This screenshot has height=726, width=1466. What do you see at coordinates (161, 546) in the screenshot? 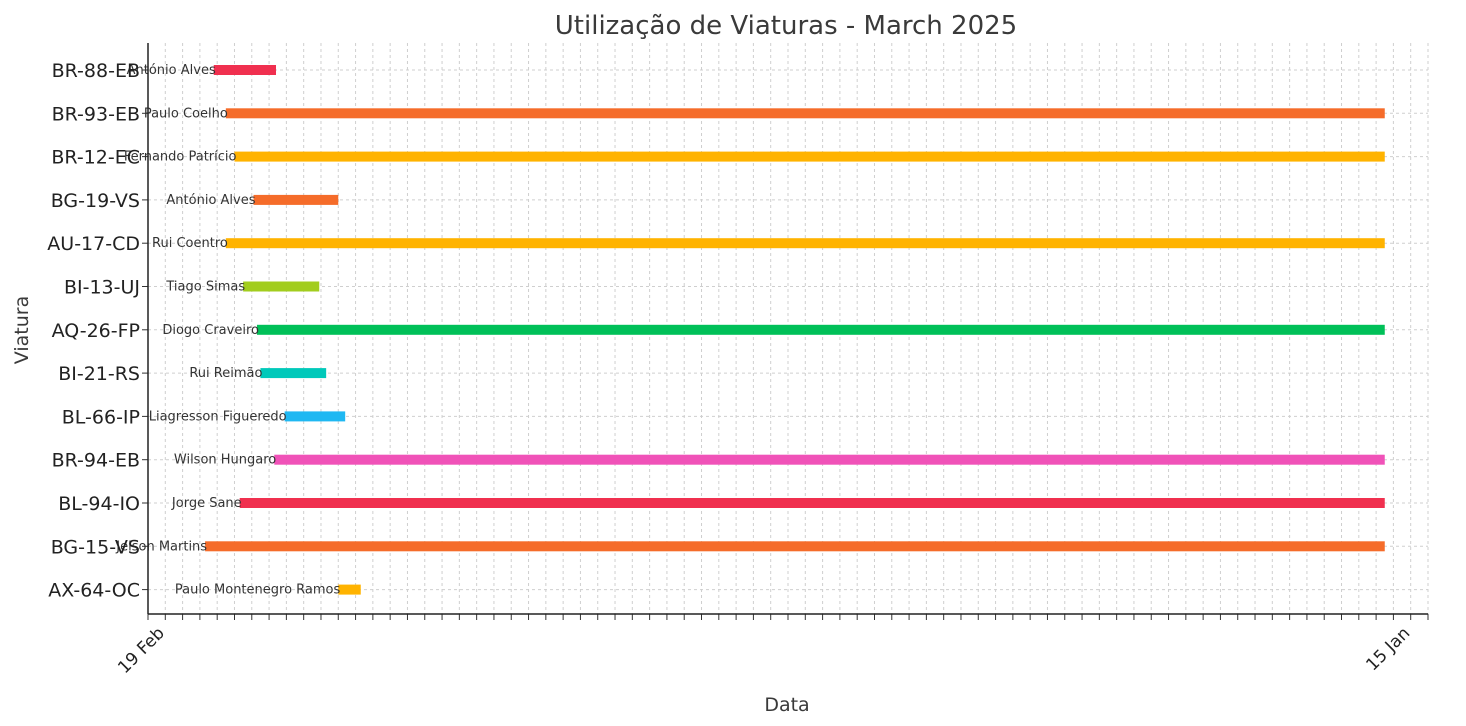
I see `driver-label: Jelson Martins` at bounding box center [161, 546].